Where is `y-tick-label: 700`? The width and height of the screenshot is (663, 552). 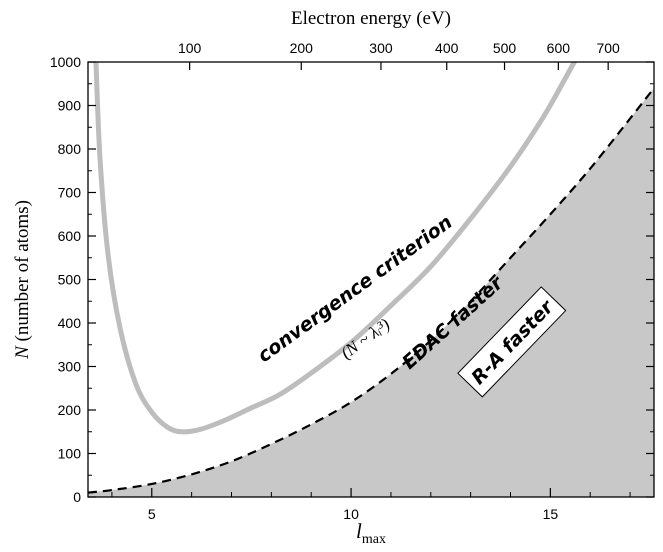 y-tick-label: 700 is located at coordinates (70, 193).